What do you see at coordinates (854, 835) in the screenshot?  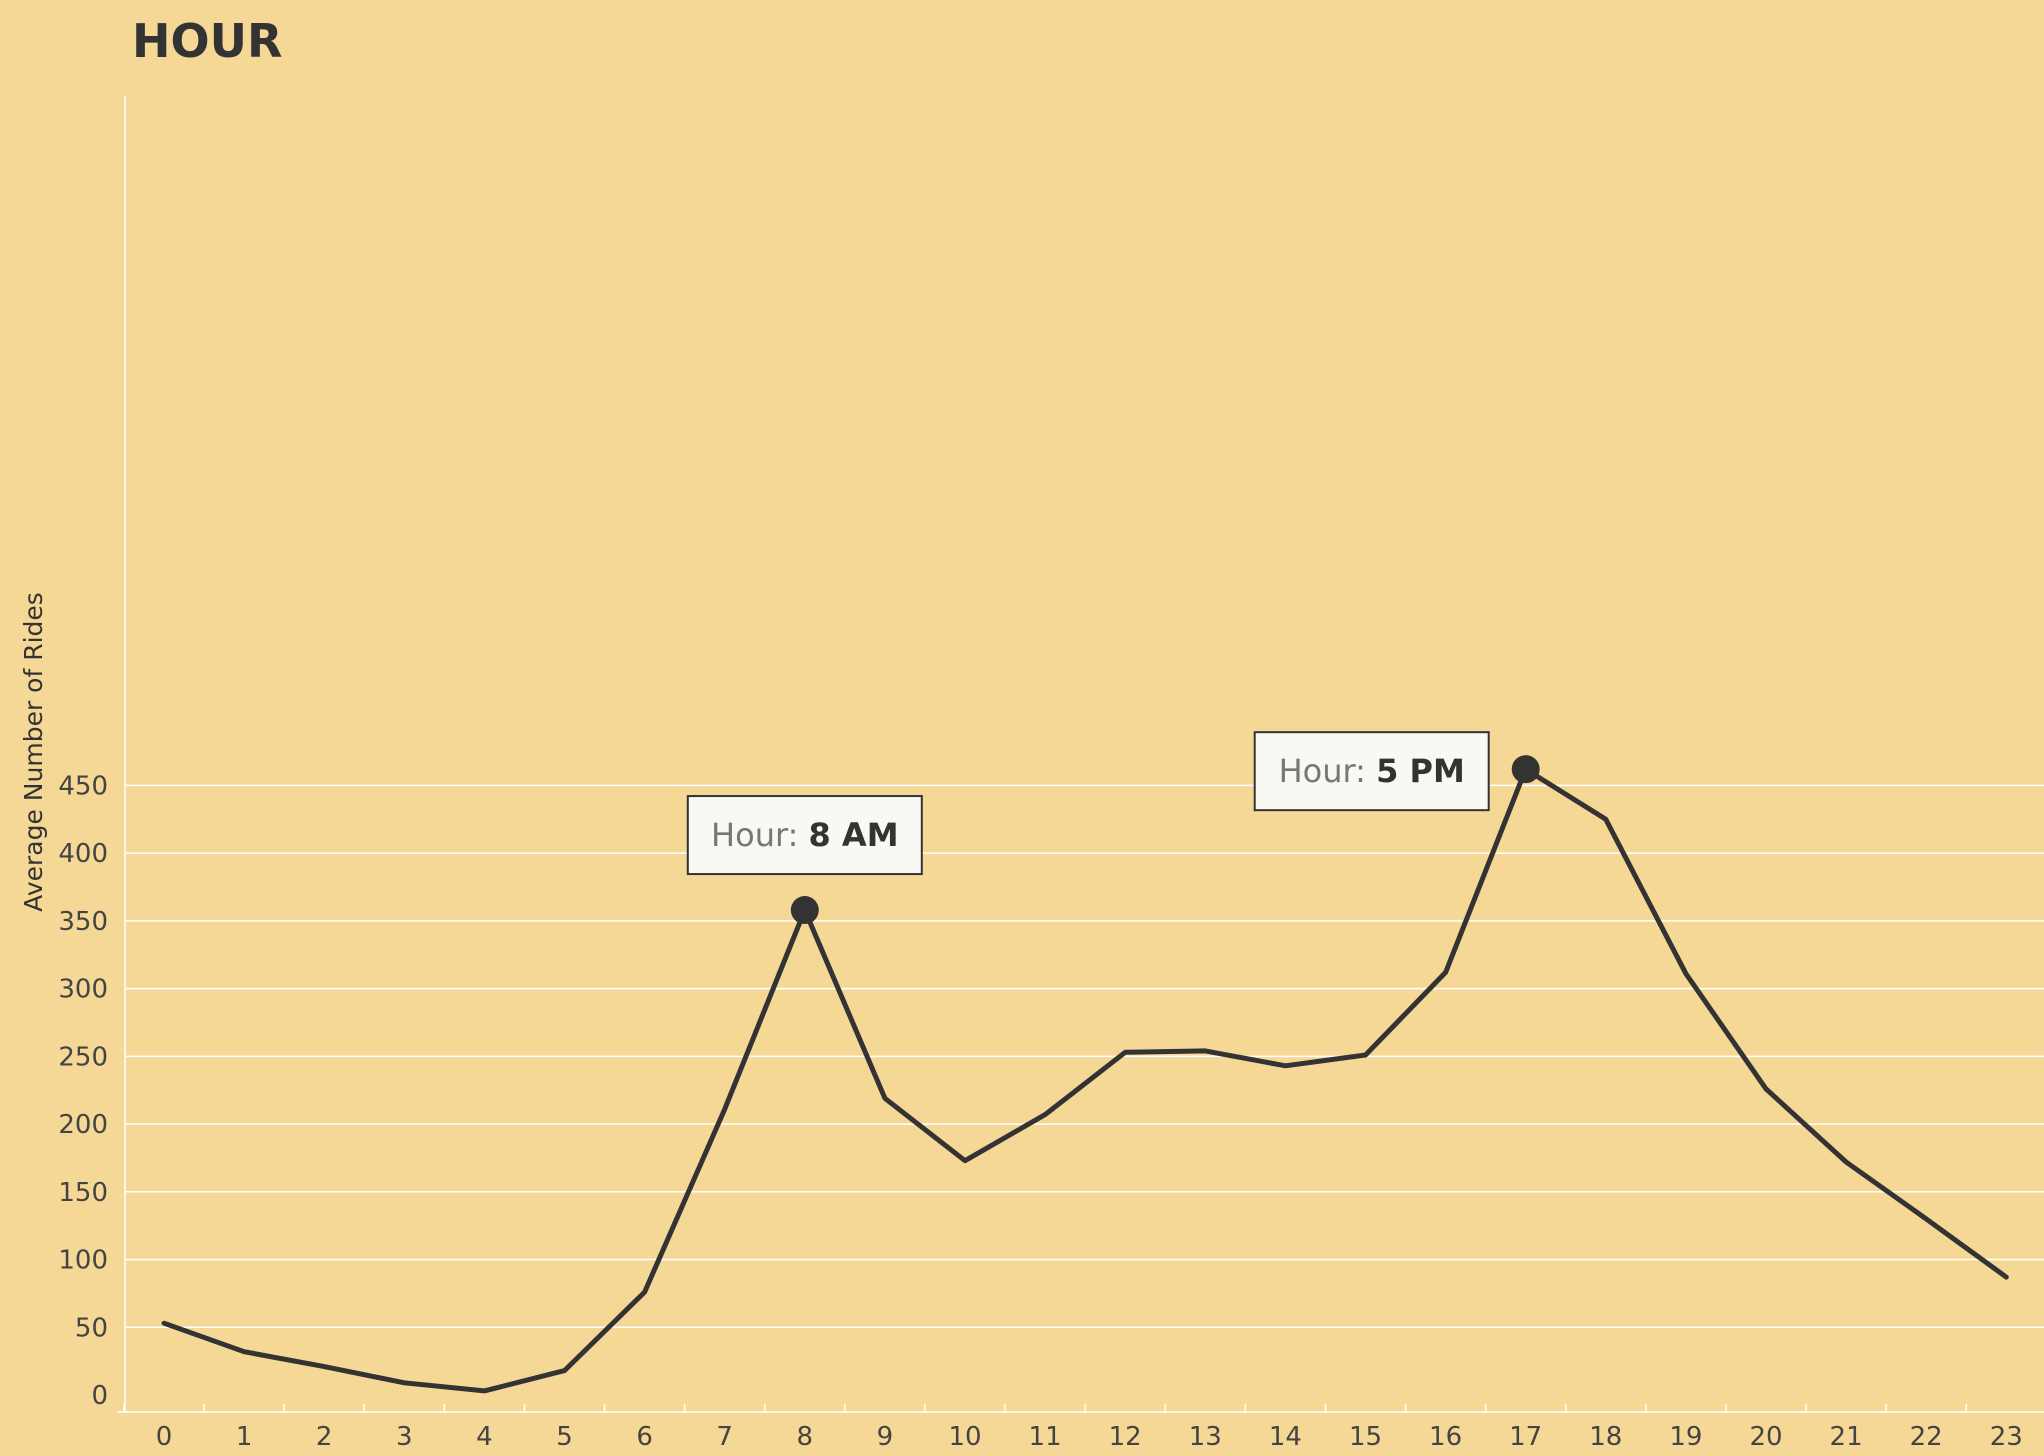 I see `annotation-value: 8 AM` at bounding box center [854, 835].